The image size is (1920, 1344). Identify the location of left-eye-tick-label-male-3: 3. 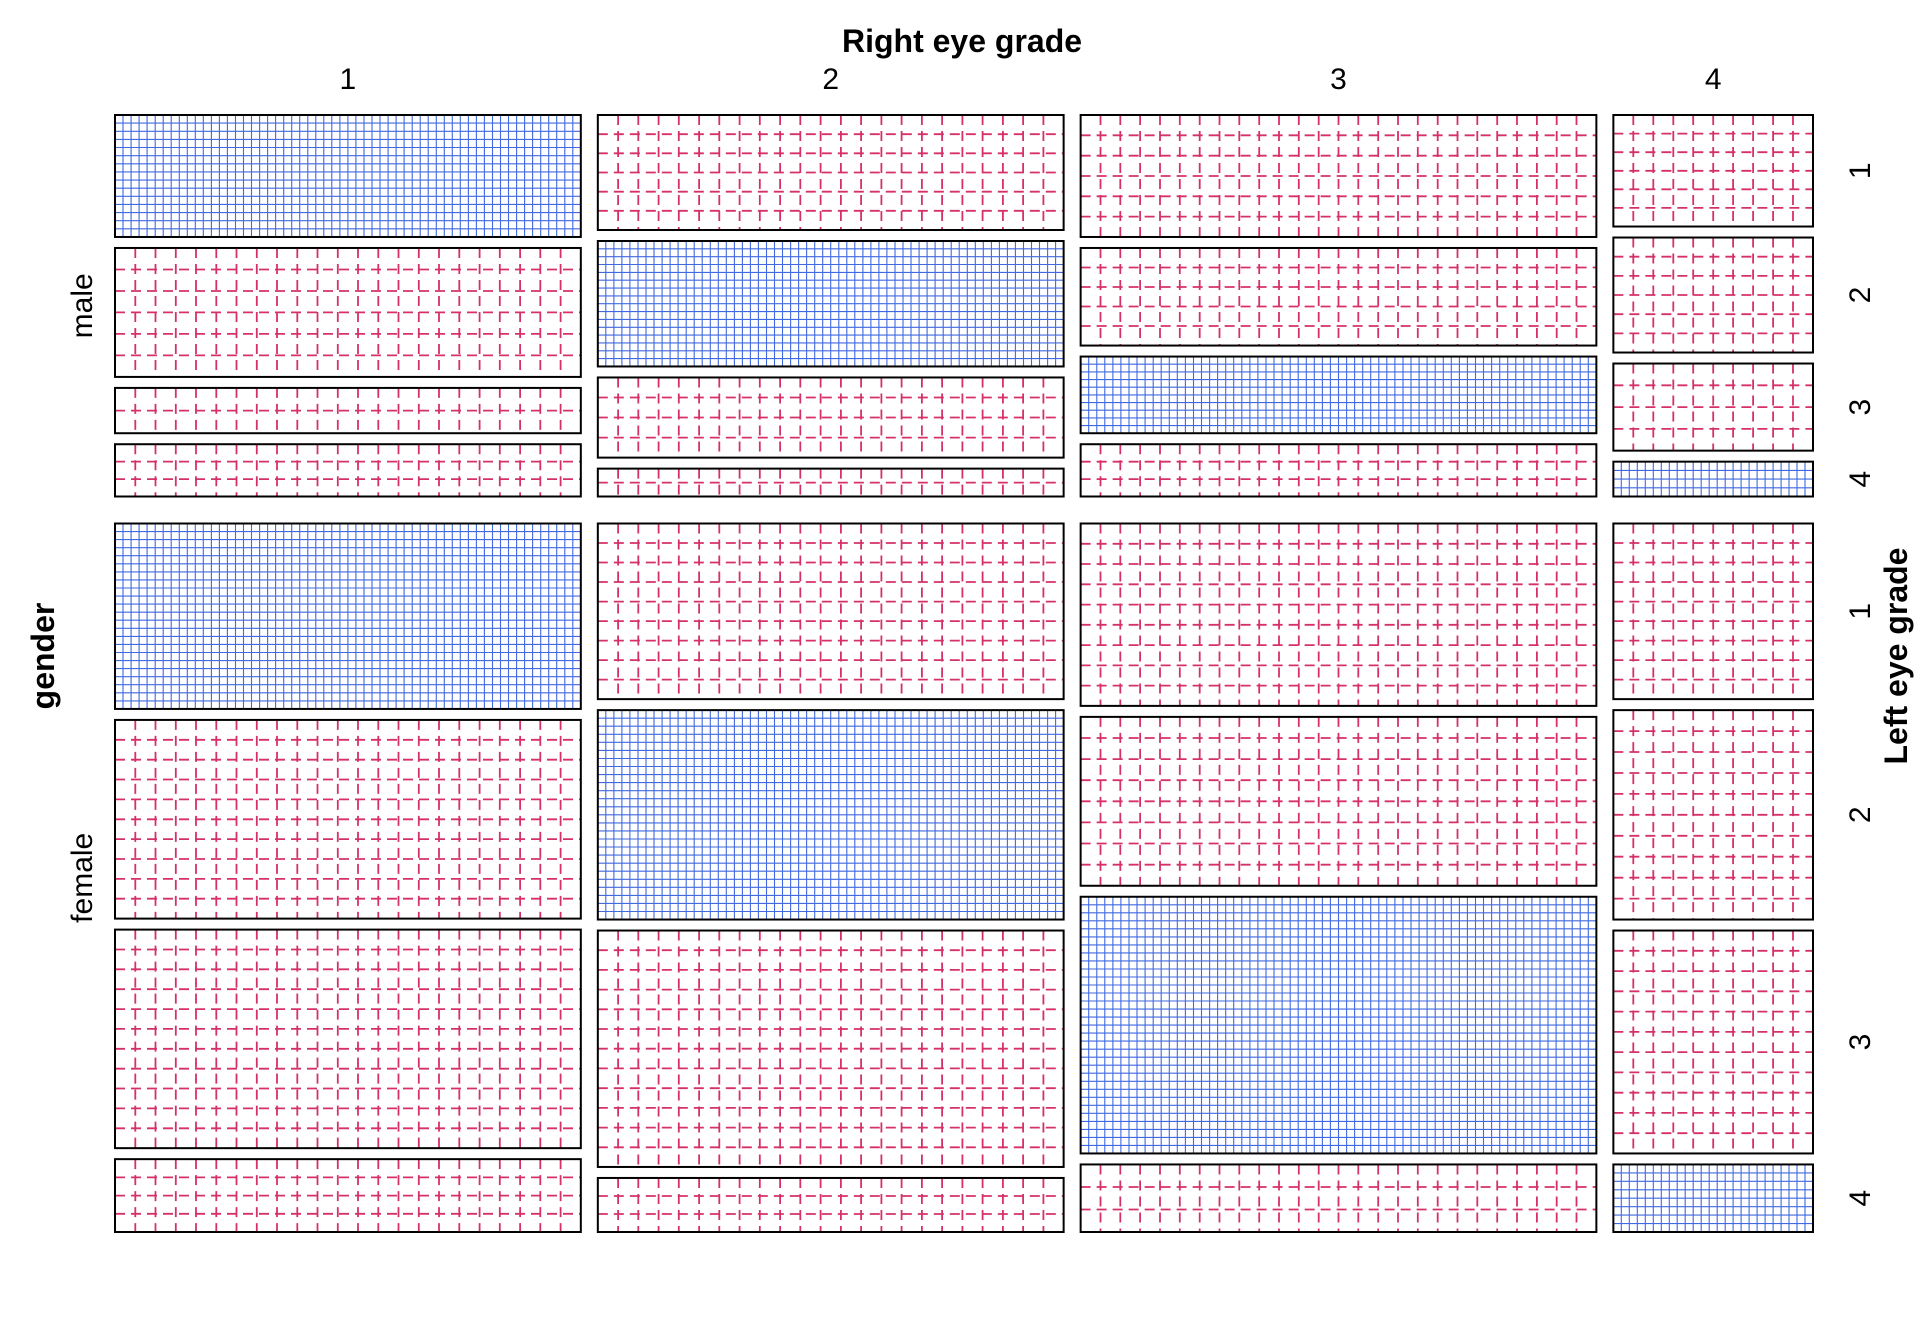
(1860, 407).